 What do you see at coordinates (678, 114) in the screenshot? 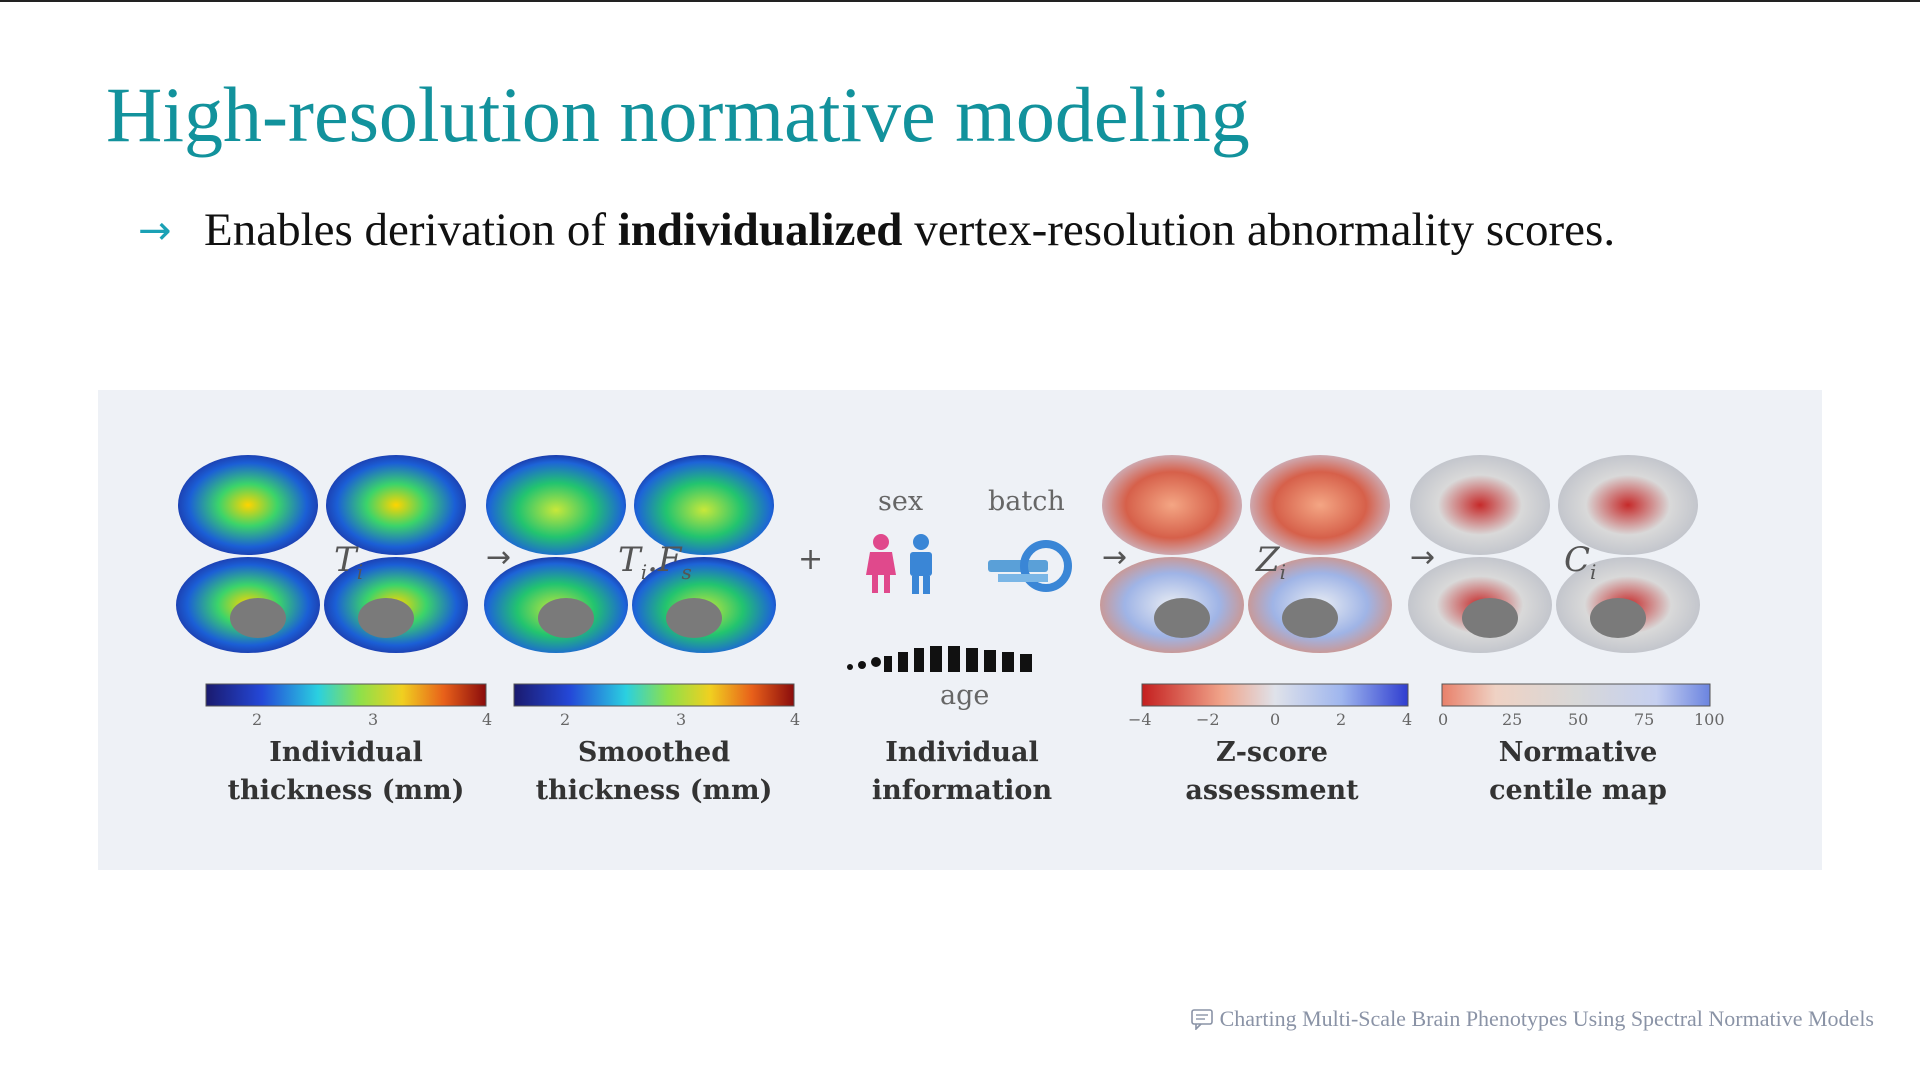
I see `slide-title: High-resolution normative modeling` at bounding box center [678, 114].